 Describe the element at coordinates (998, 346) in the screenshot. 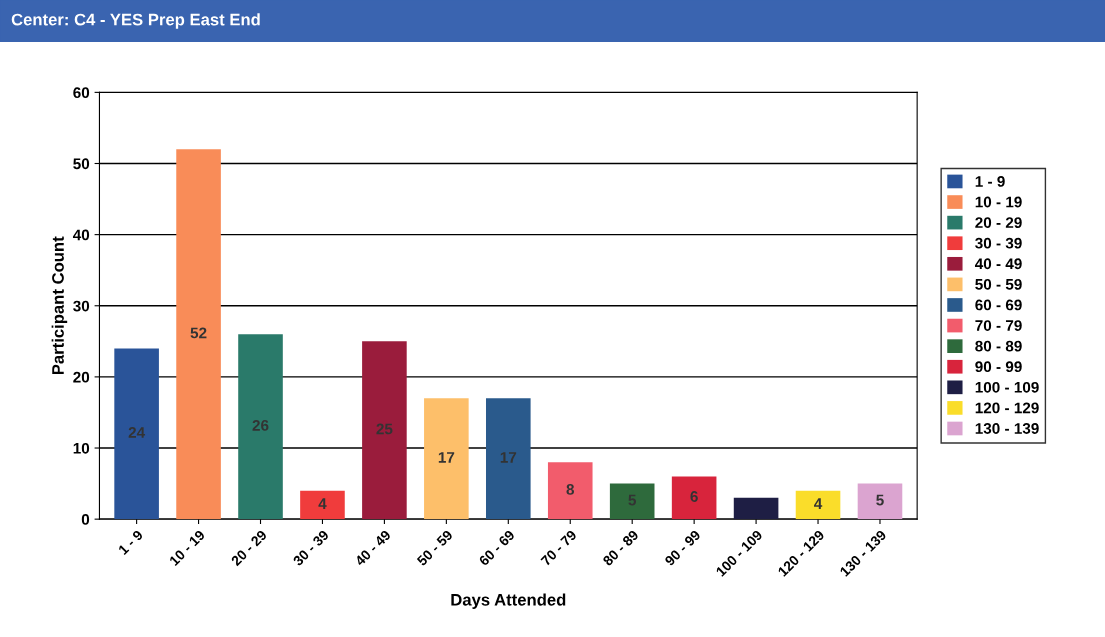

I see `legend-label: 80 - 89` at that location.